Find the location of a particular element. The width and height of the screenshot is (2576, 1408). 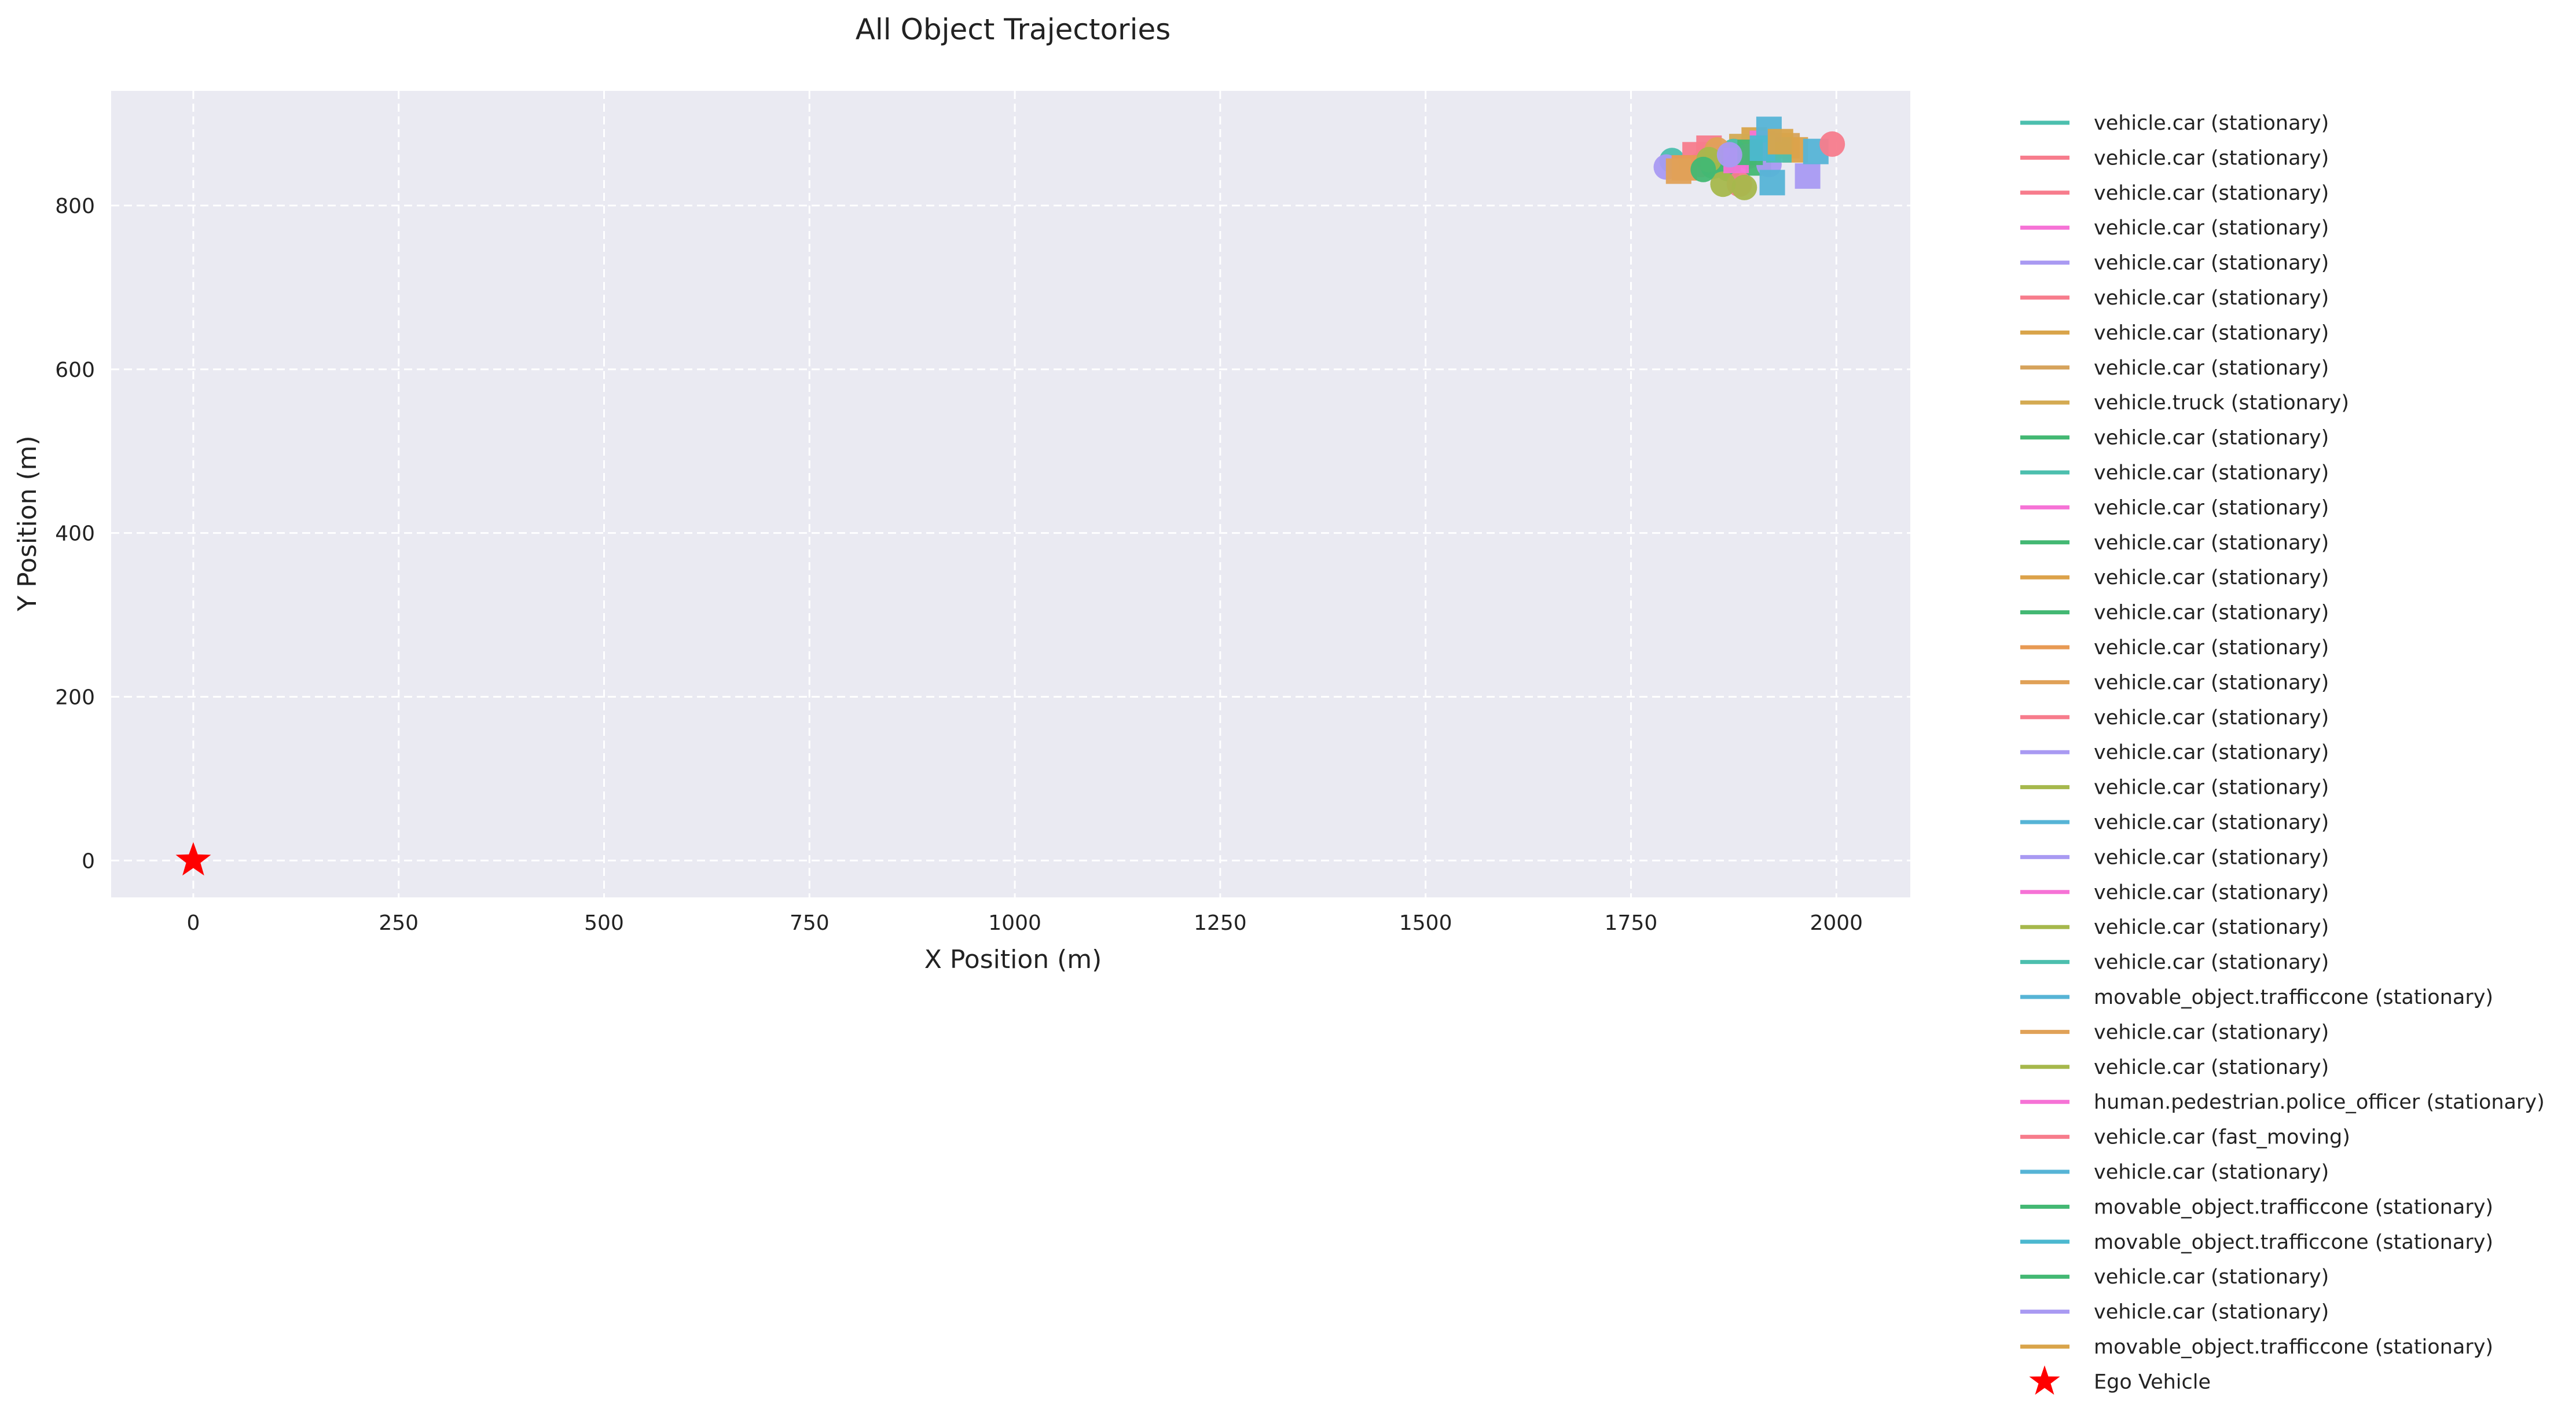

x-tick-label: 0 is located at coordinates (193, 923).